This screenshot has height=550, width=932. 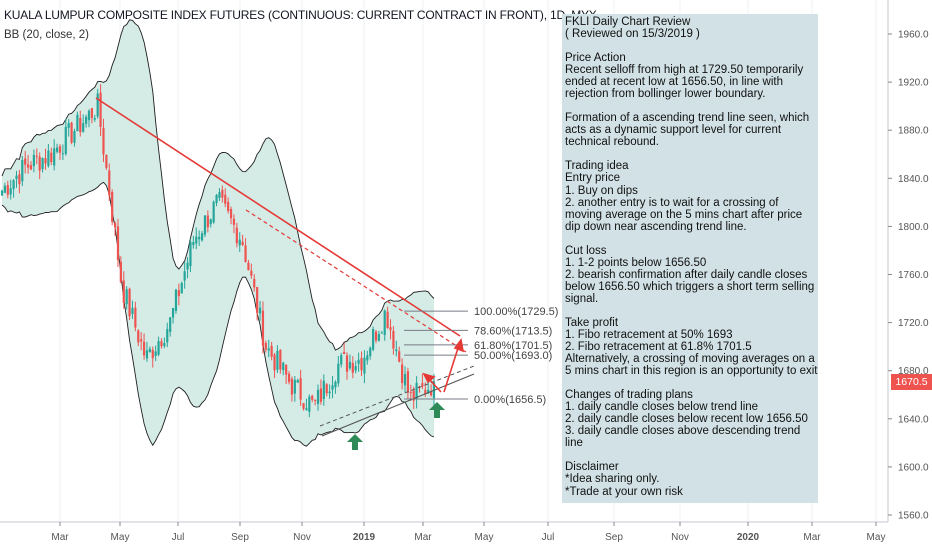 What do you see at coordinates (516, 312) in the screenshot?
I see `fib-level-label: 100.00%(1729.5)` at bounding box center [516, 312].